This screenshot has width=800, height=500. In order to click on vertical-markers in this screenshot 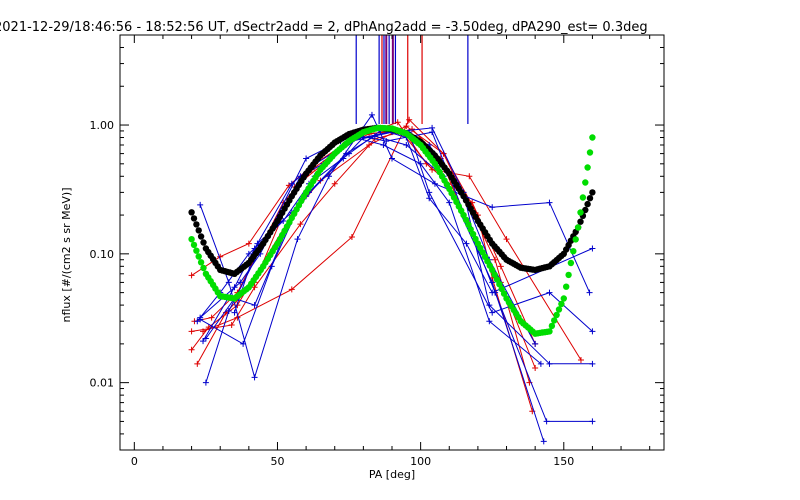, I will do `click(412, 79)`.